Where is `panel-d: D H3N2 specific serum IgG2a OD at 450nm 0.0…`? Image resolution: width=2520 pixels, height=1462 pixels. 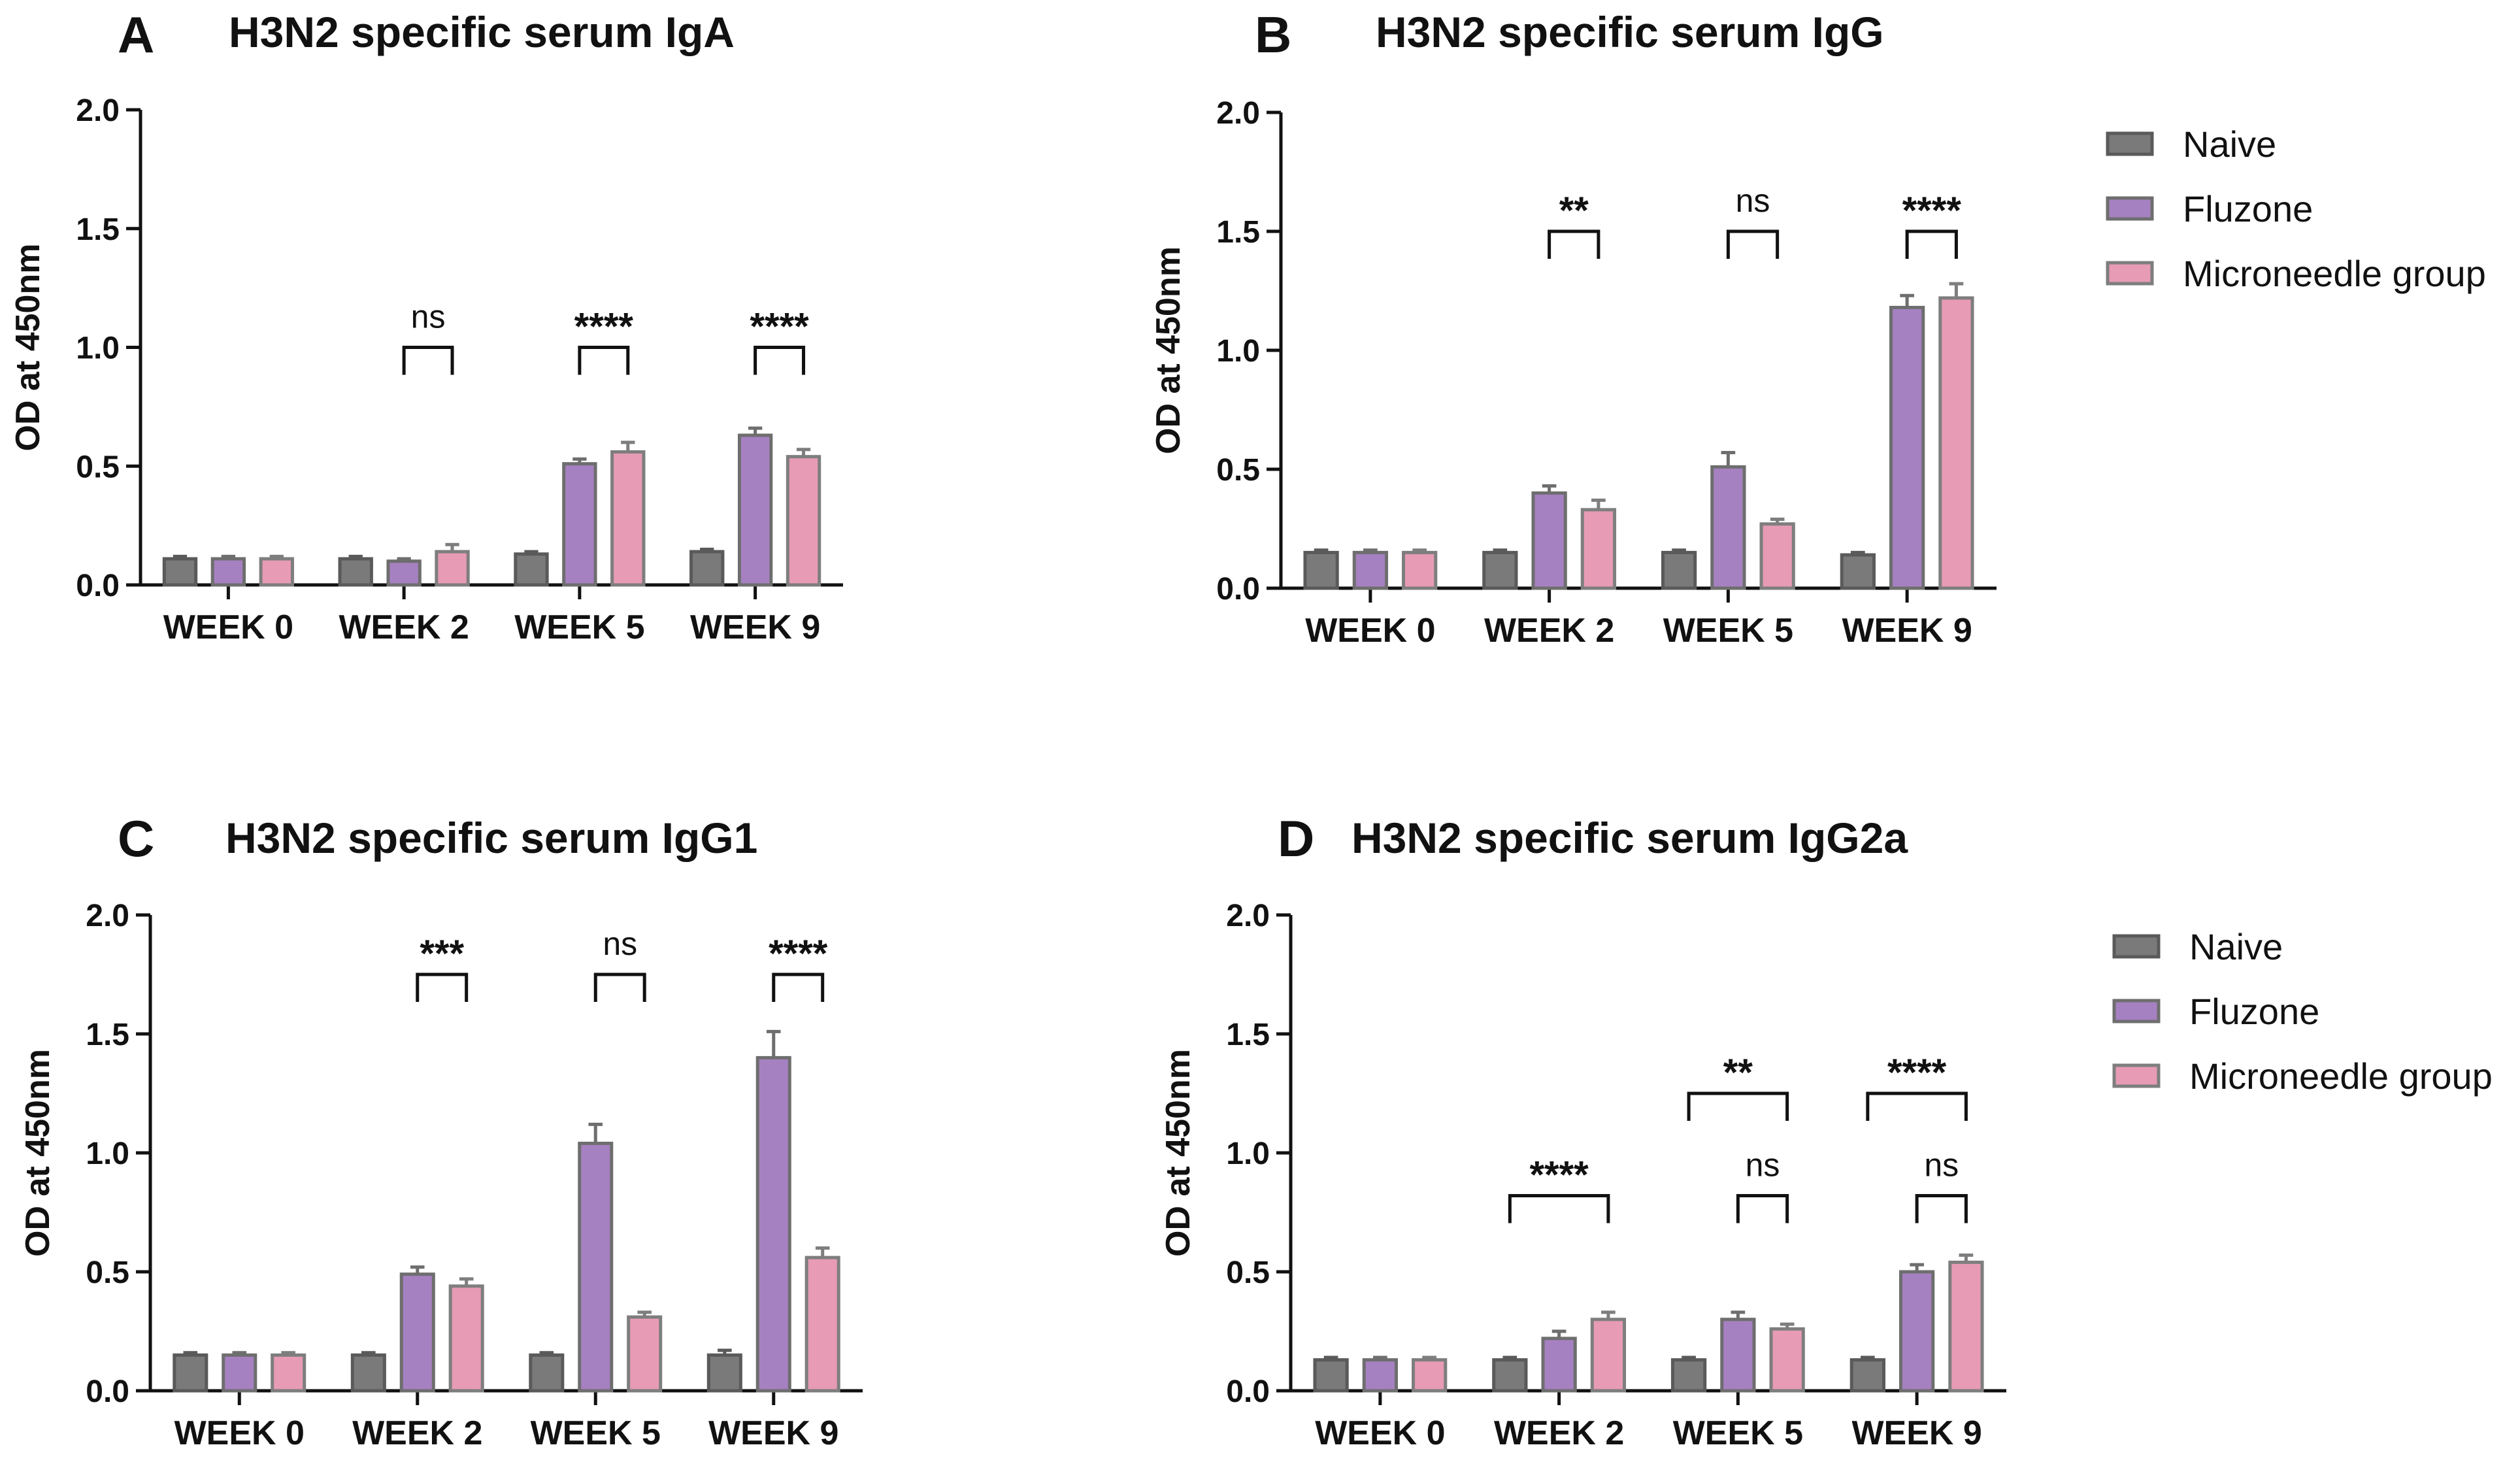 panel-d: D H3N2 specific serum IgG2a OD at 450nm 0.0… is located at coordinates (1582, 1131).